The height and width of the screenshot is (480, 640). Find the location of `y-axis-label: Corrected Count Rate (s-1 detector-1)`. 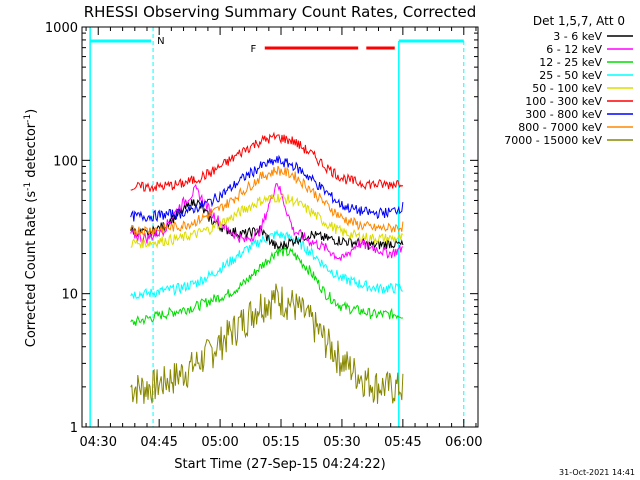

y-axis-label: Corrected Count Rate (s-1 detector-1) is located at coordinates (31, 228).